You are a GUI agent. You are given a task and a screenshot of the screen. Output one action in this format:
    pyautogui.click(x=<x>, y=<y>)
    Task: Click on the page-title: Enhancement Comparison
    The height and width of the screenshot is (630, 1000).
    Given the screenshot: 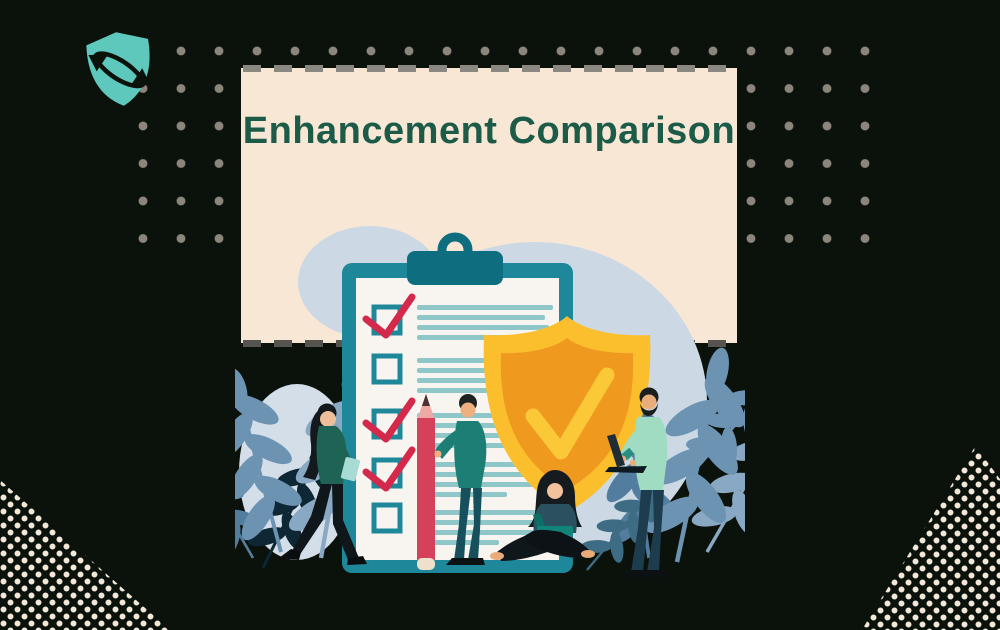 What is the action you would take?
    pyautogui.click(x=489, y=131)
    